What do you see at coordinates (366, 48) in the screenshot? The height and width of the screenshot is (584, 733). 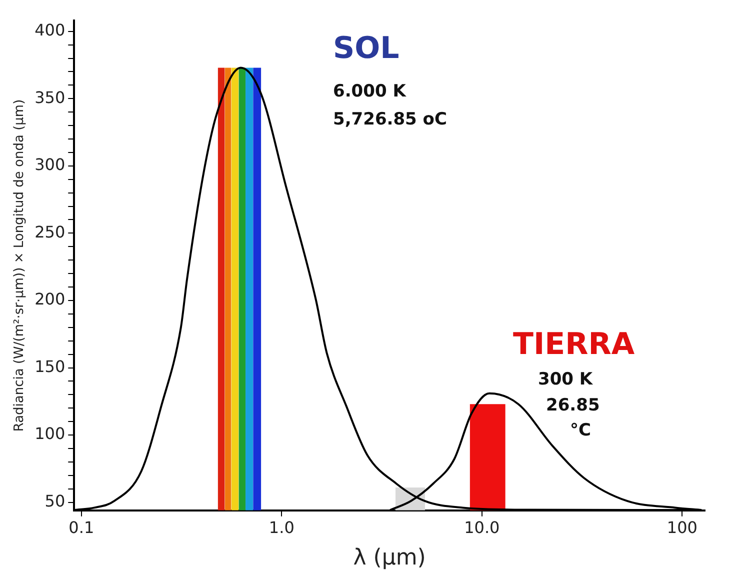 I see `annotation: SOL` at bounding box center [366, 48].